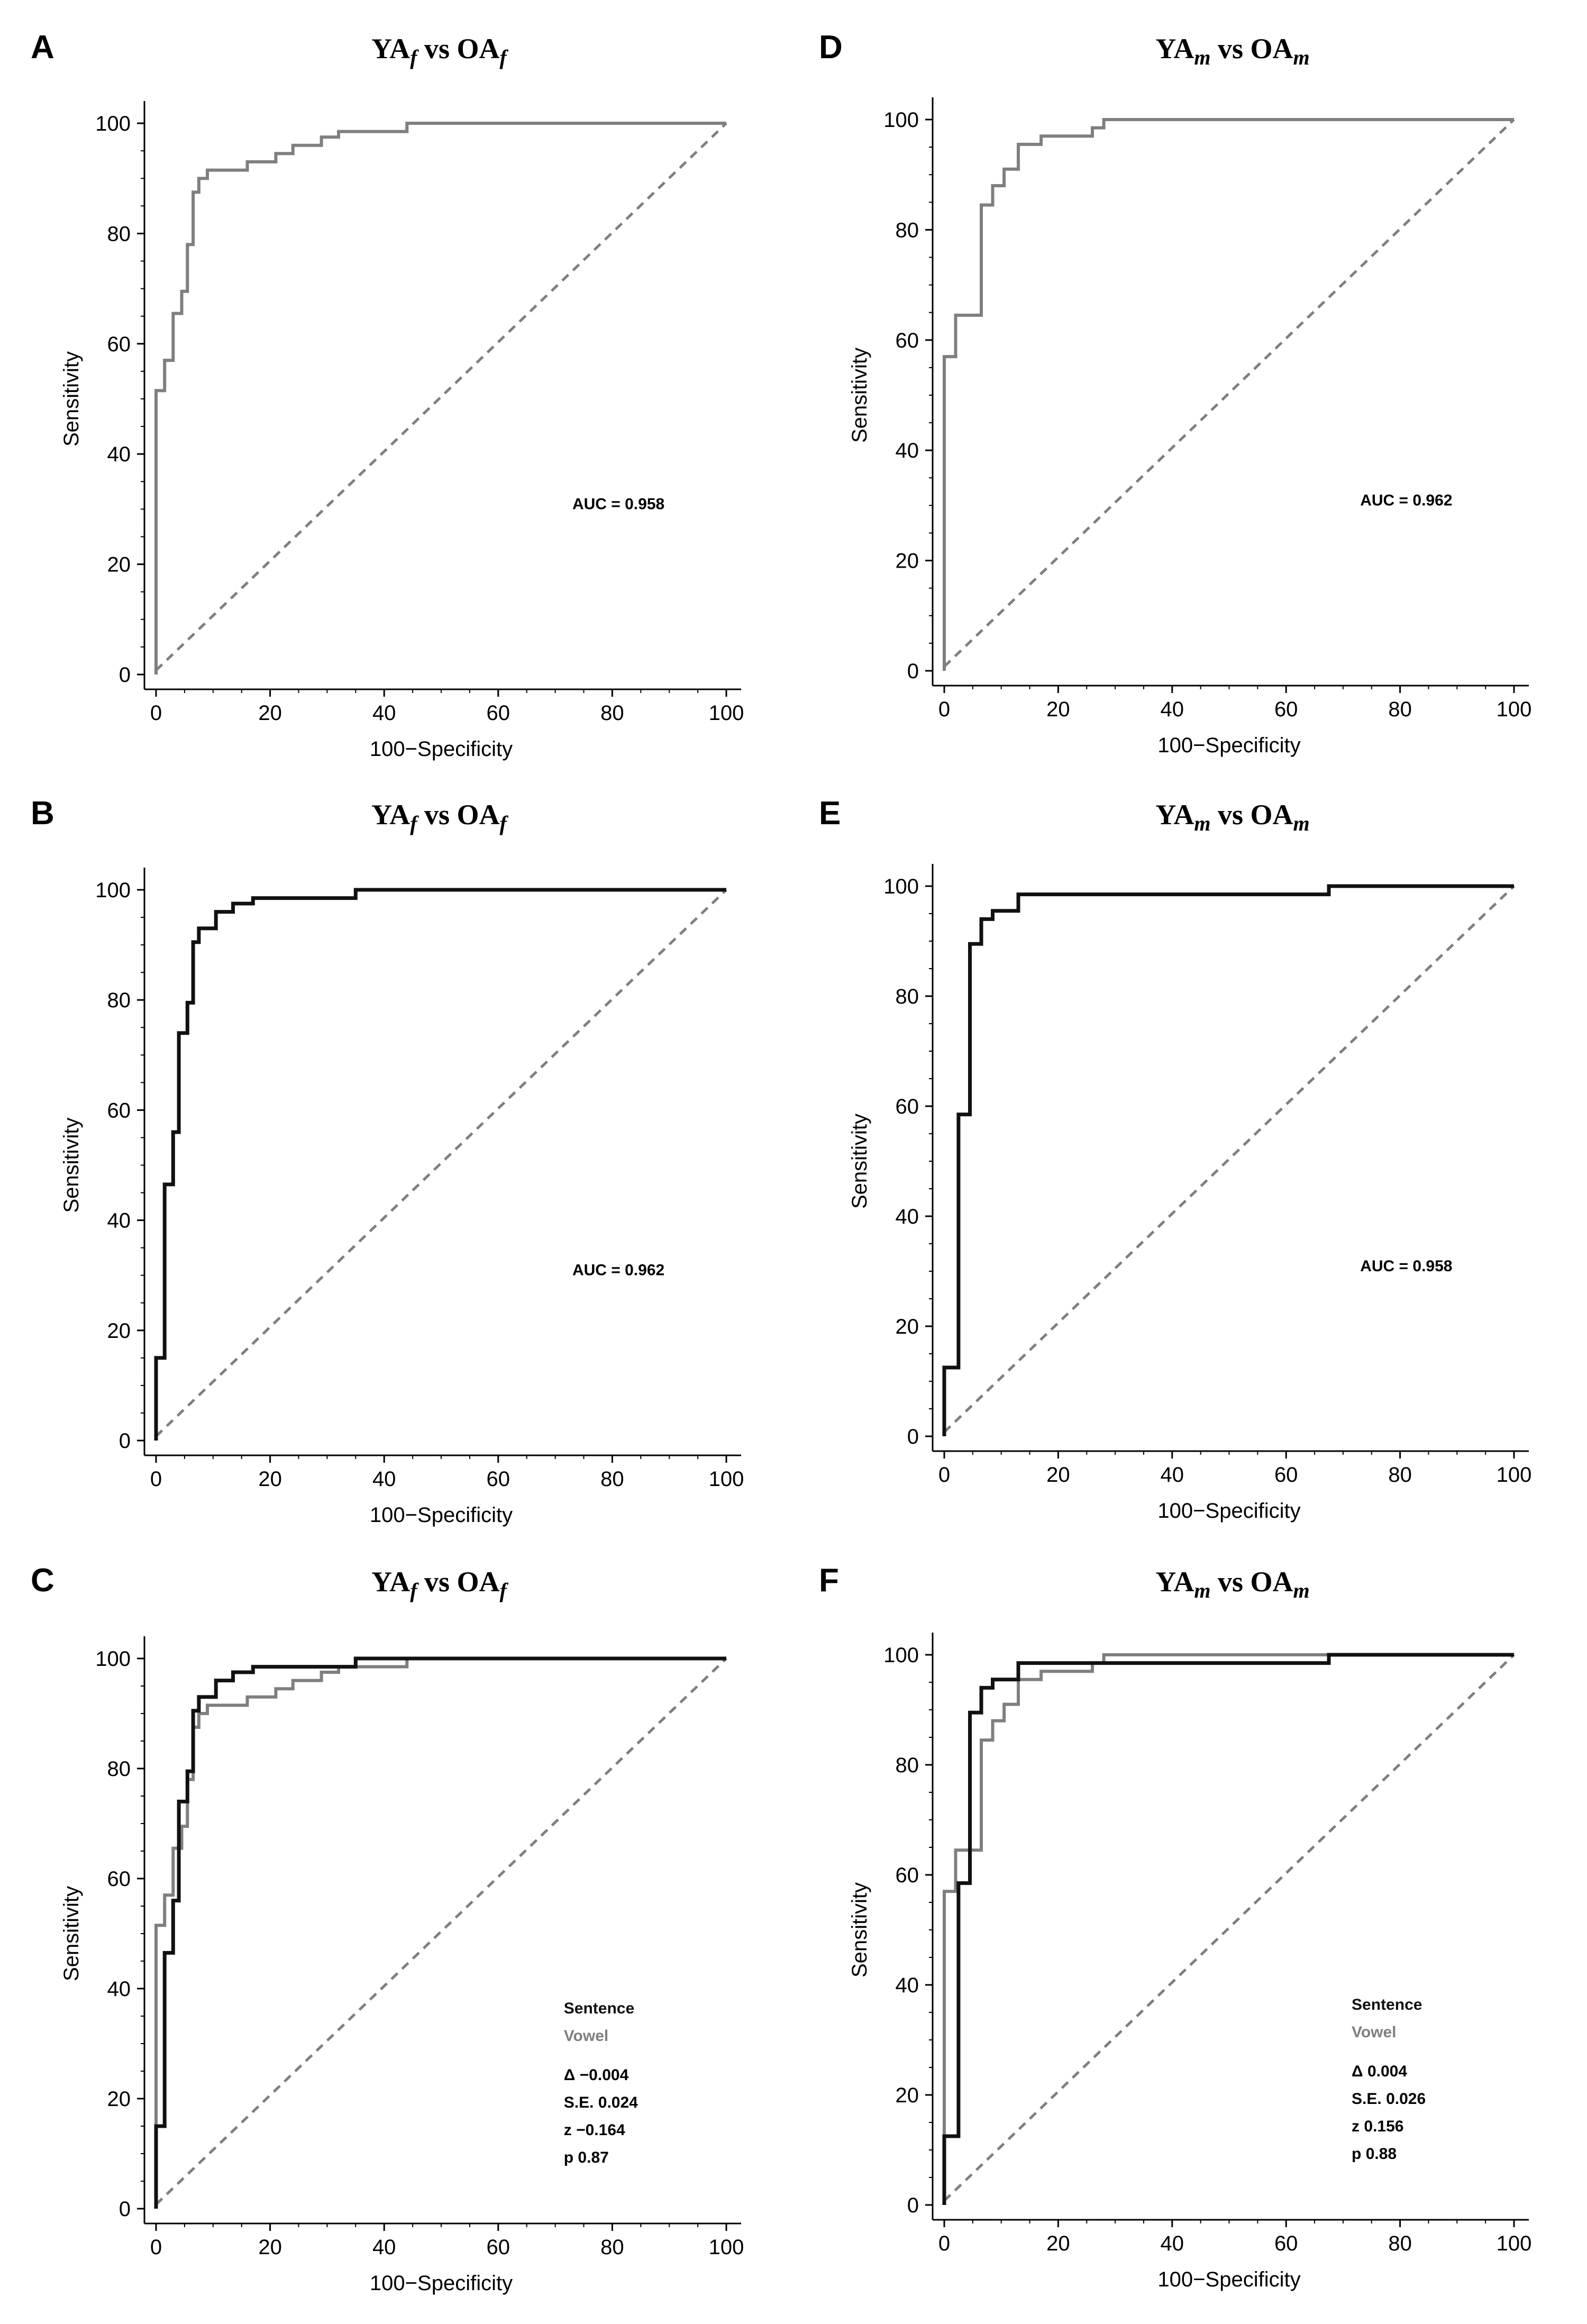  Describe the element at coordinates (1374, 2154) in the screenshot. I see `stat-annotation: p 0.88` at that location.